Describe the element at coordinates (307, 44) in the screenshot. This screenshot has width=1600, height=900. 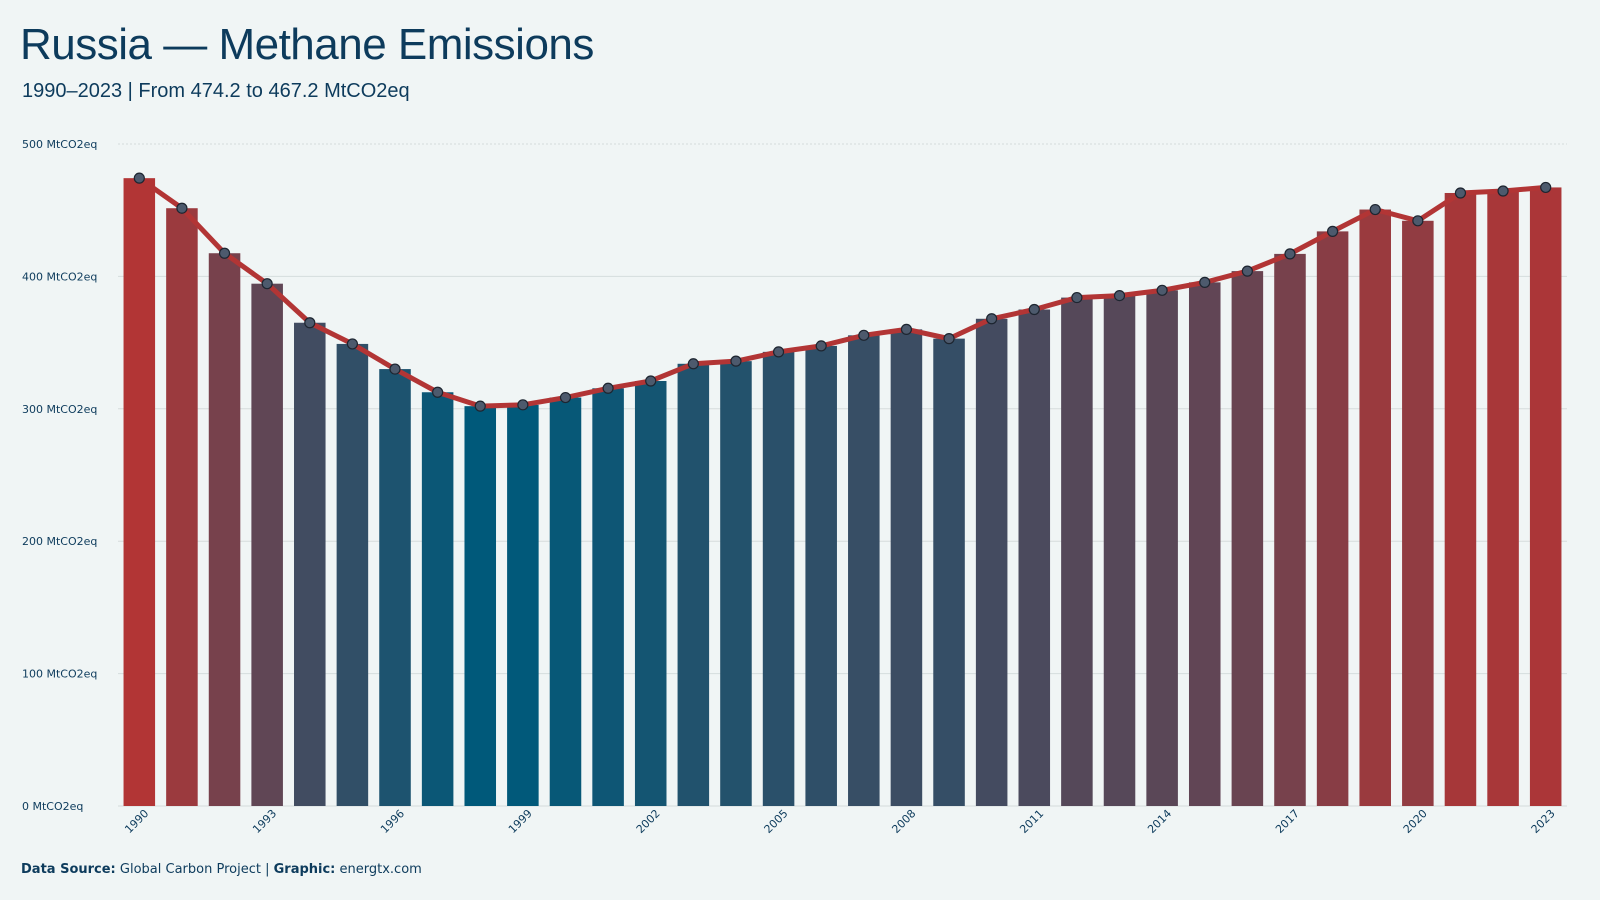
I see `chart-title: Russia — Methane Emissions` at that location.